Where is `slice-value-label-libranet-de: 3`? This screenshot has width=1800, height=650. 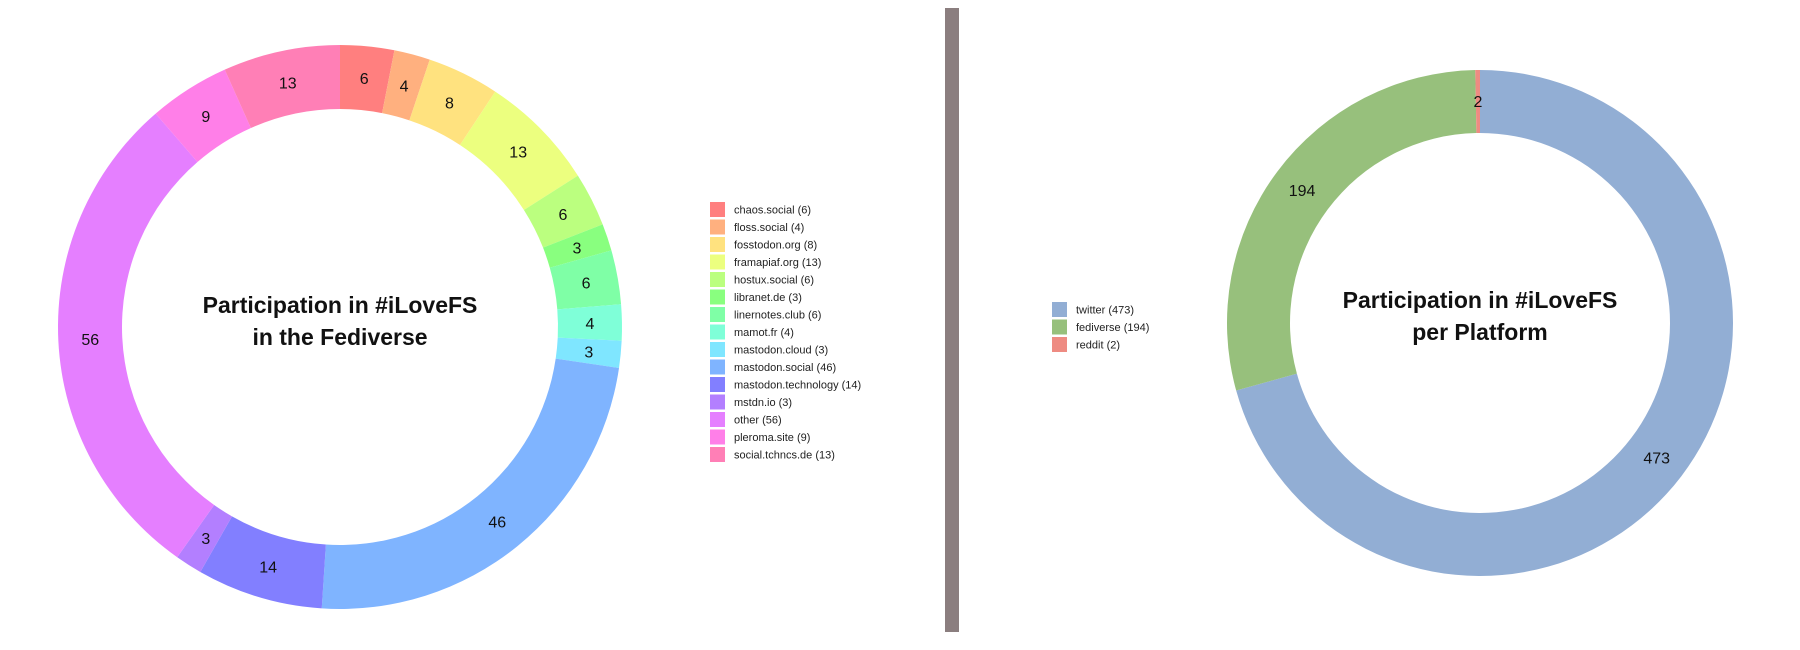
slice-value-label-libranet-de: 3 is located at coordinates (577, 248).